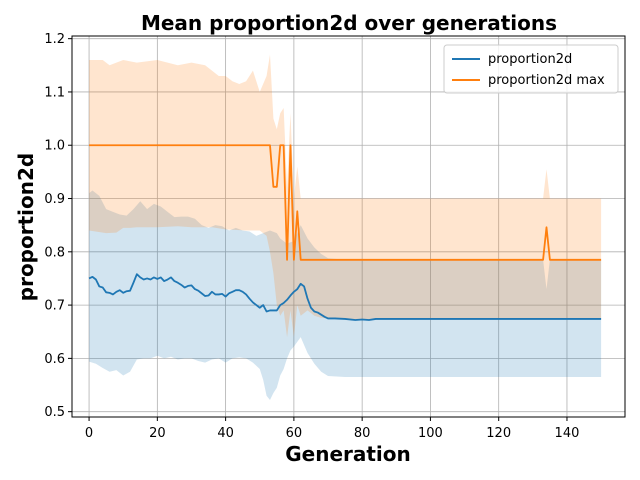 The width and height of the screenshot is (640, 480). Describe the element at coordinates (54, 306) in the screenshot. I see `y-tick-label: 0.7` at that location.